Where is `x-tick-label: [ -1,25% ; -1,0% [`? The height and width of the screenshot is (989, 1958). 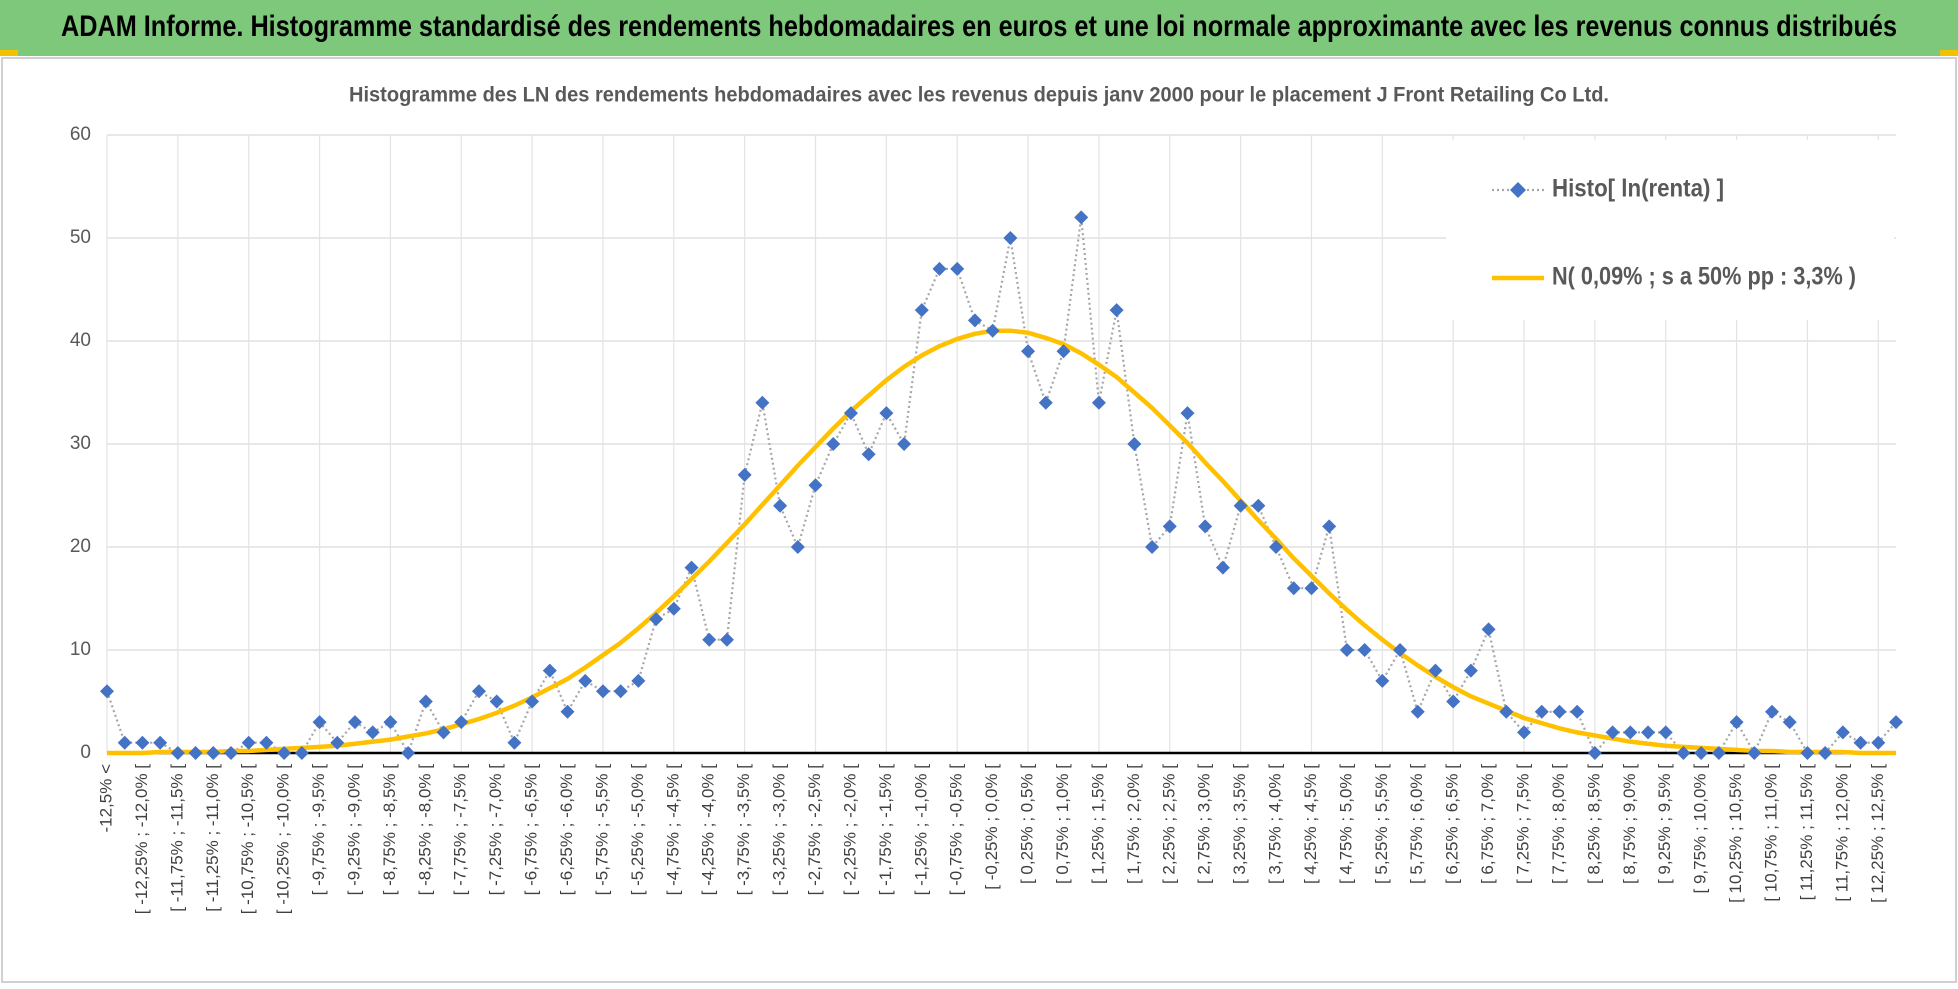 x-tick-label: [ -1,25% ; -1,0% [ is located at coordinates (920, 830).